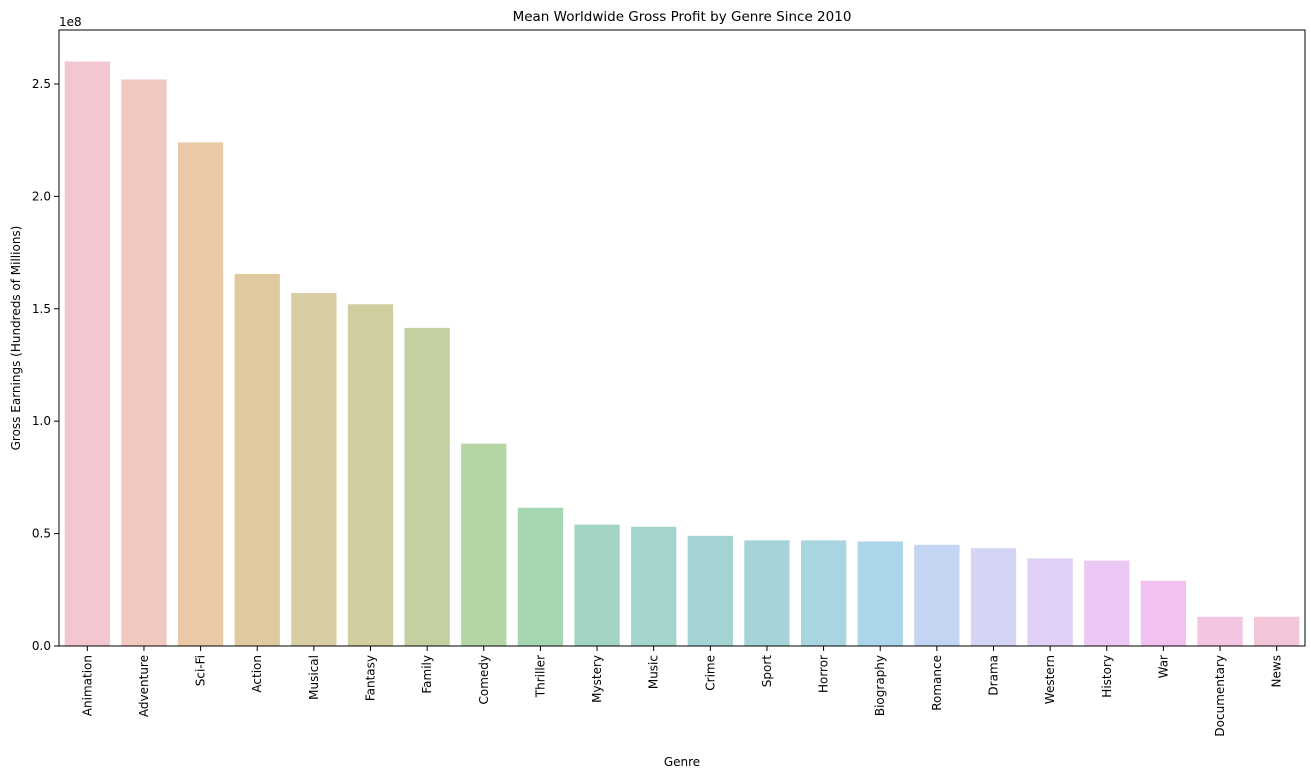  I want to click on bar-fantasy, so click(370, 475).